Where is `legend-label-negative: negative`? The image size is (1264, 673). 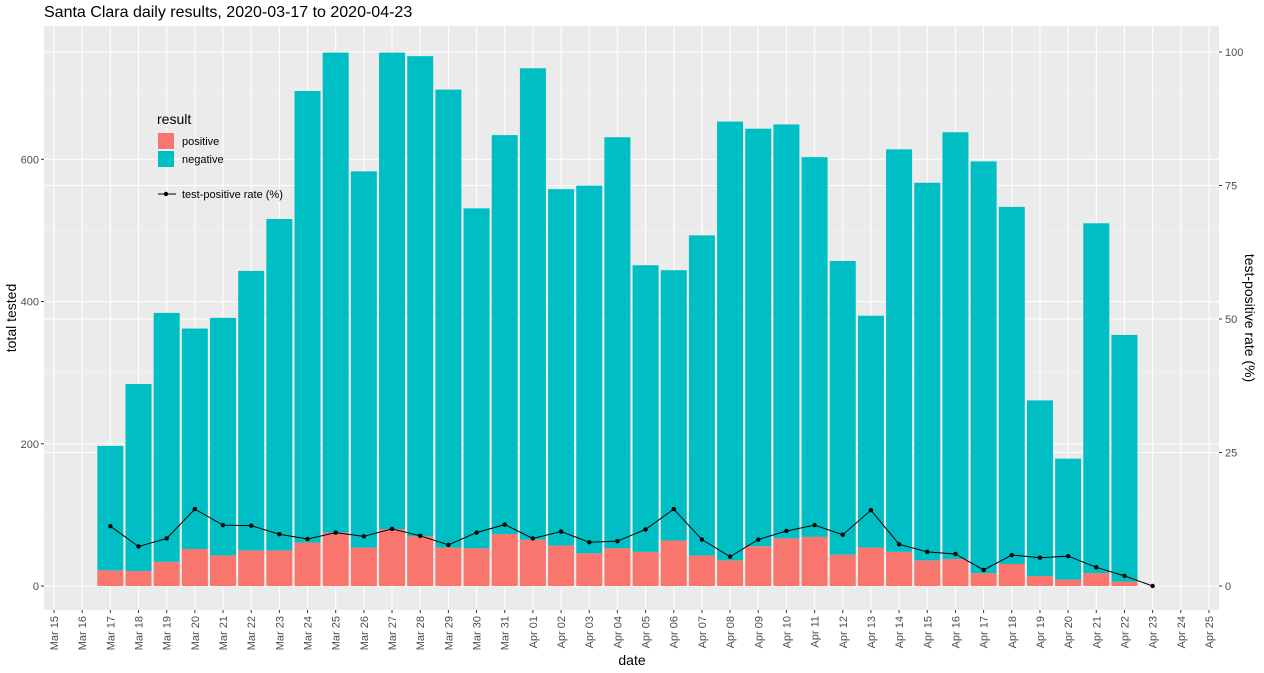
legend-label-negative: negative is located at coordinates (203, 160).